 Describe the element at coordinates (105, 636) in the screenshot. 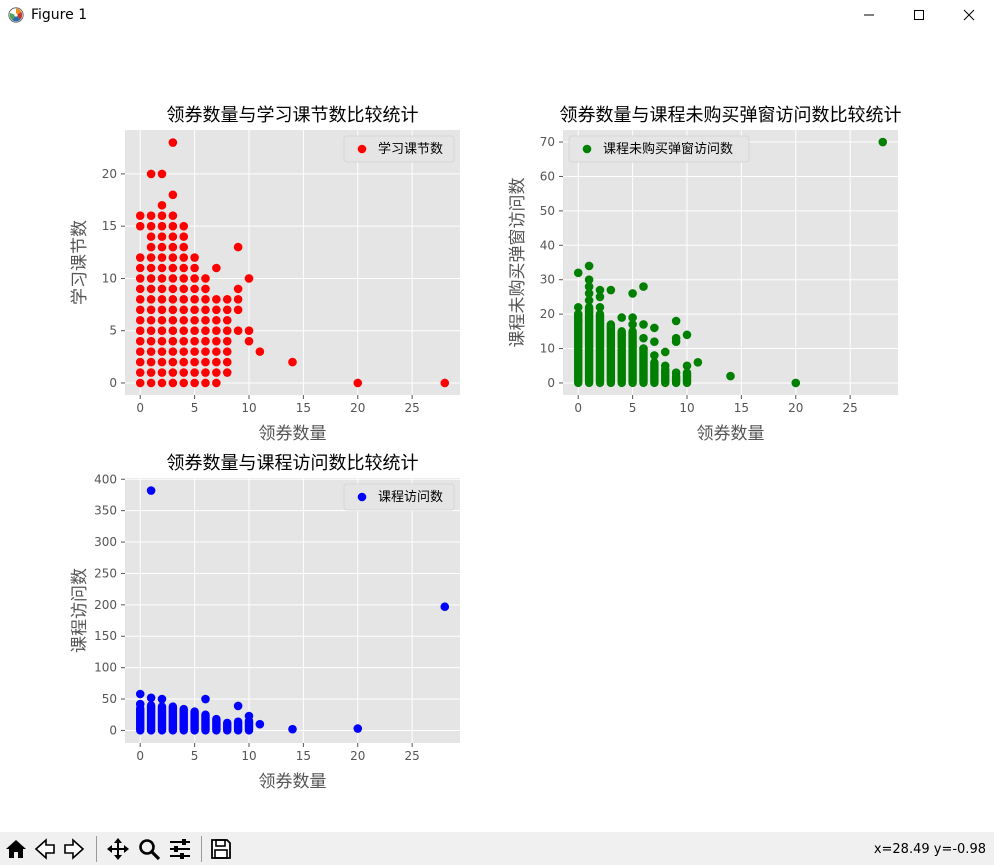

I see `y-tick-label: 150` at that location.